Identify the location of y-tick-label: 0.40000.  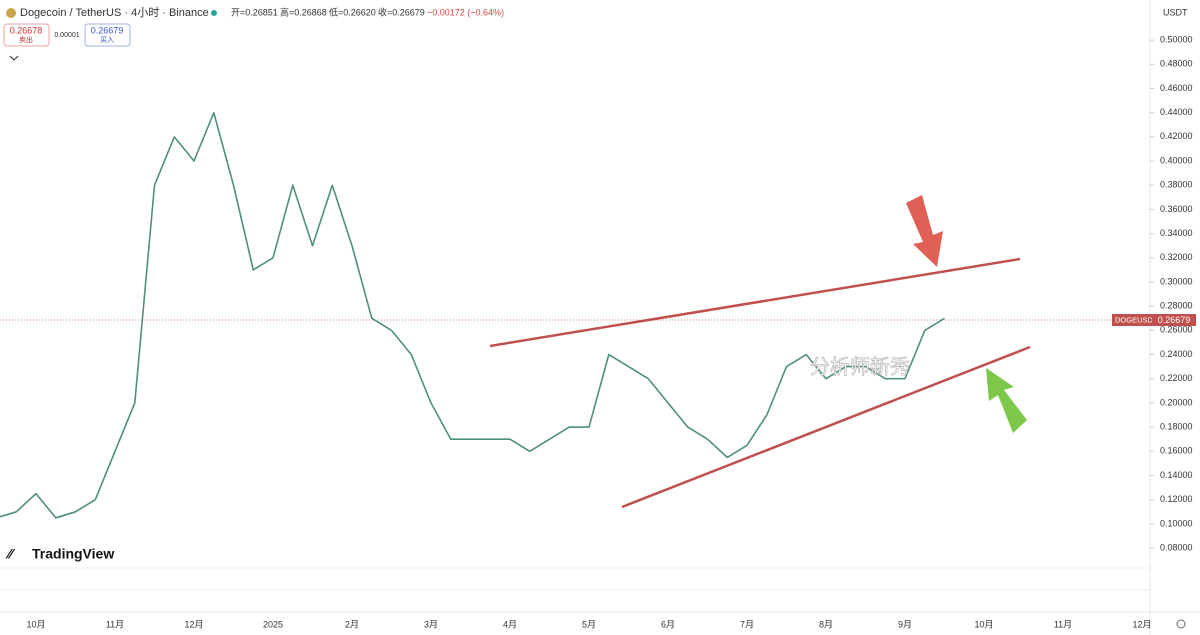
(1176, 160).